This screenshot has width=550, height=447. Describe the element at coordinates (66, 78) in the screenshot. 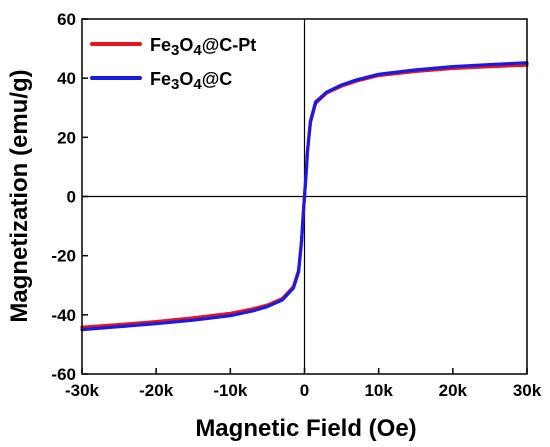

I see `y-tick-label: 40` at that location.